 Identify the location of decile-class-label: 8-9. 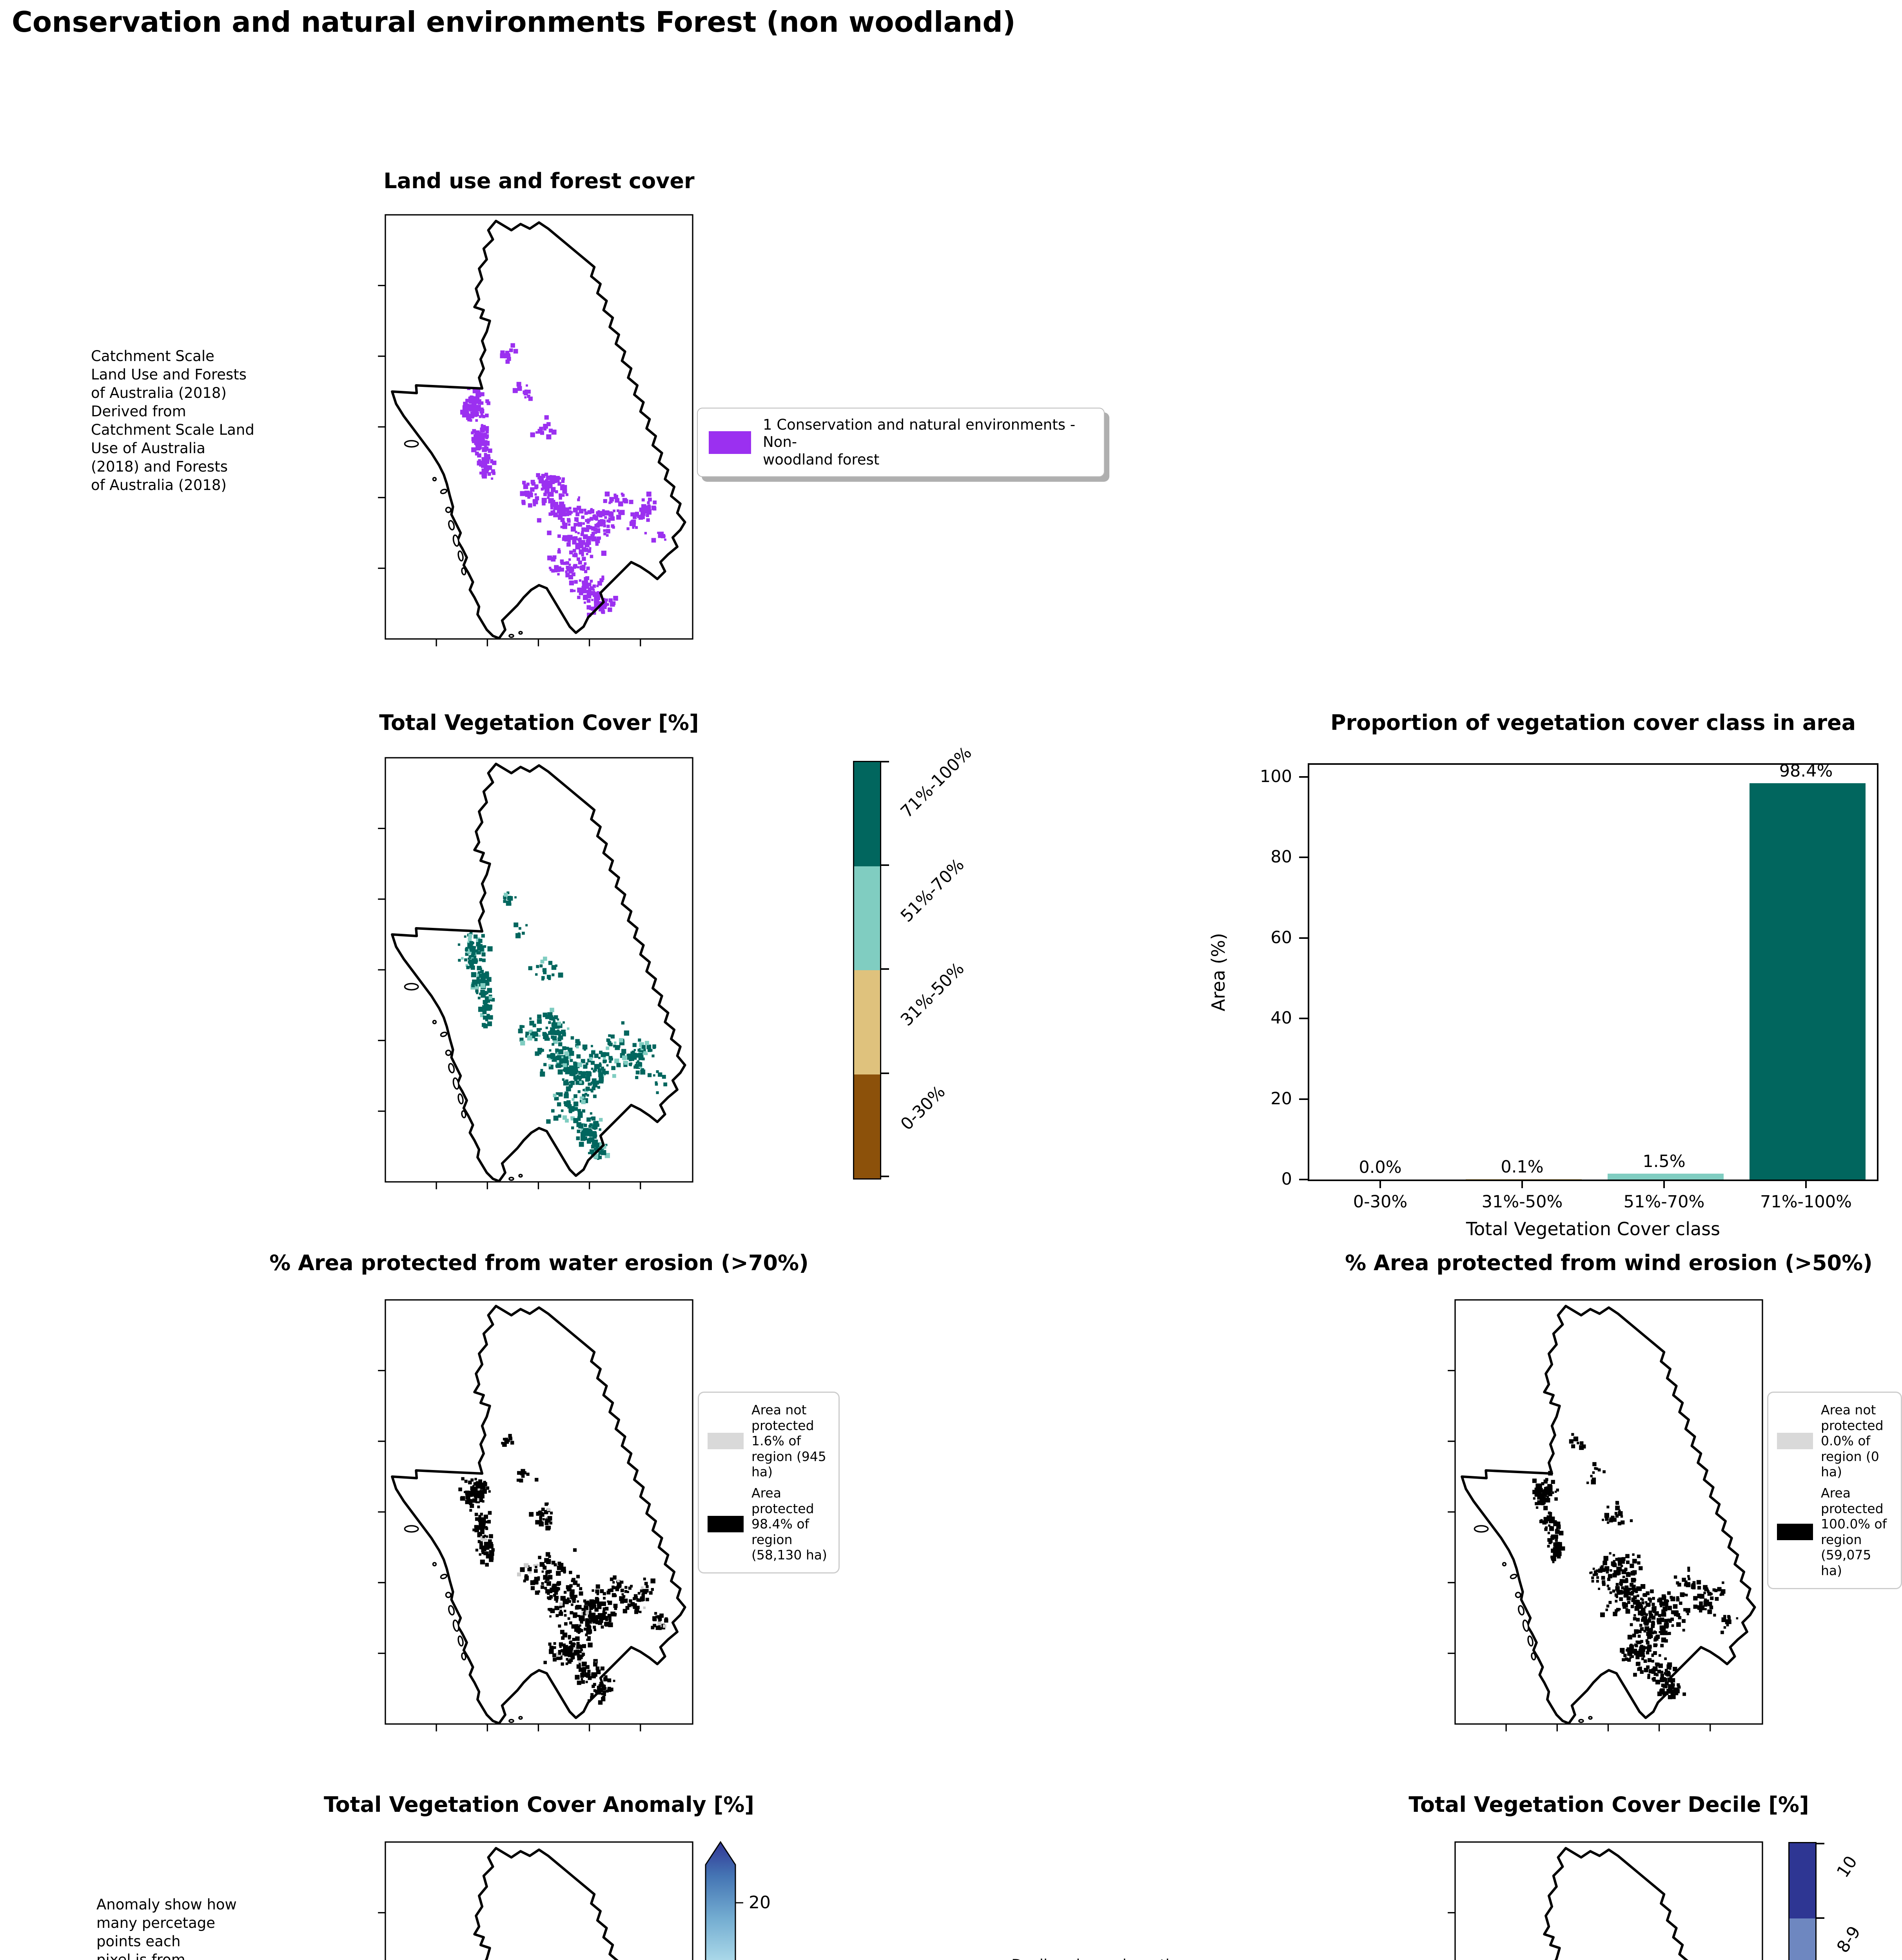
(1849, 1940).